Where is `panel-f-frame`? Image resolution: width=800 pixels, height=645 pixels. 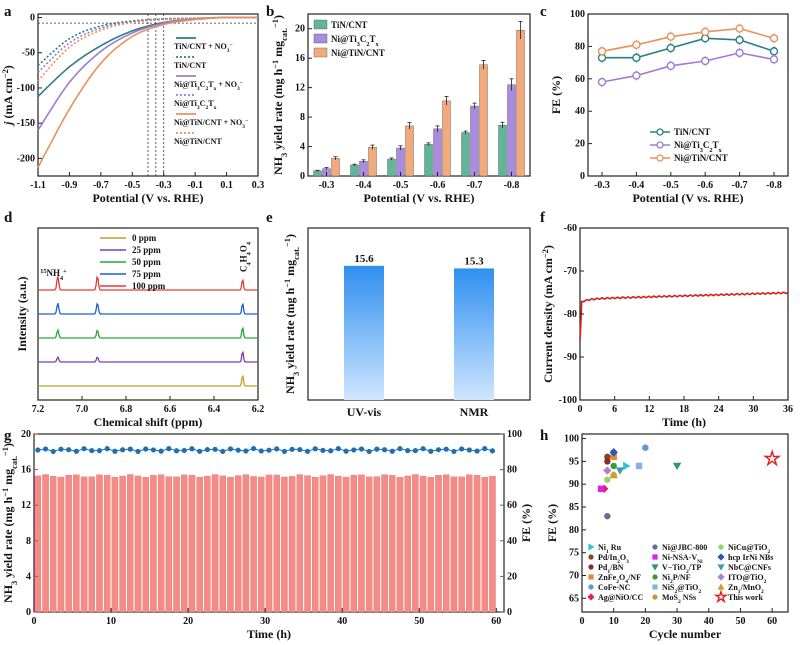 panel-f-frame is located at coordinates (684, 314).